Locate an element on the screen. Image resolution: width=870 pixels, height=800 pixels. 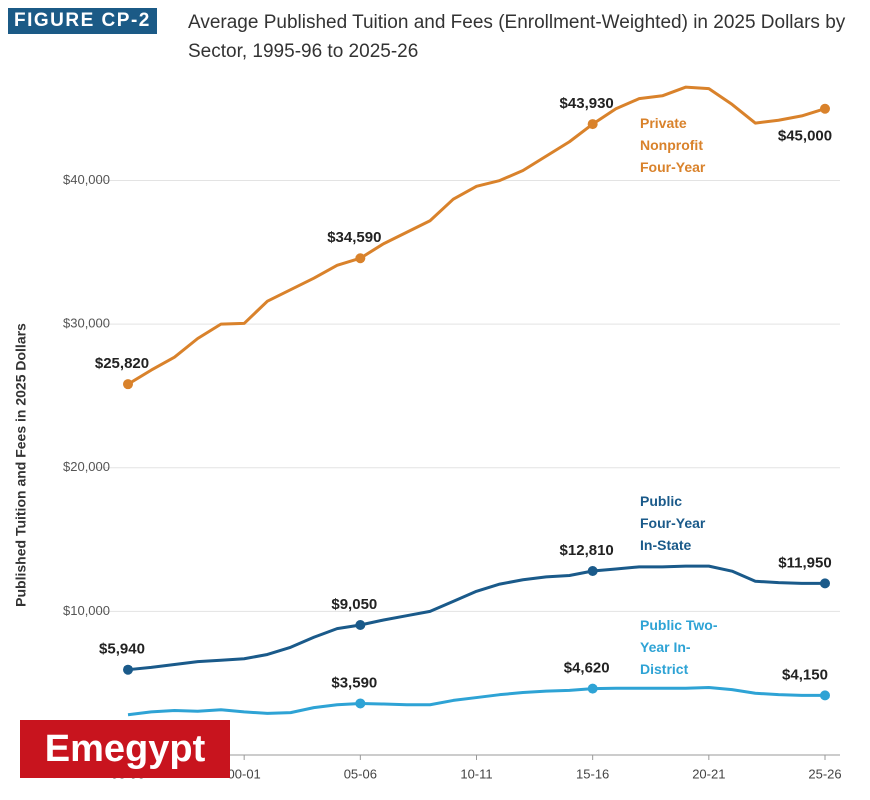
data-label: $45,000 is located at coordinates (805, 136).